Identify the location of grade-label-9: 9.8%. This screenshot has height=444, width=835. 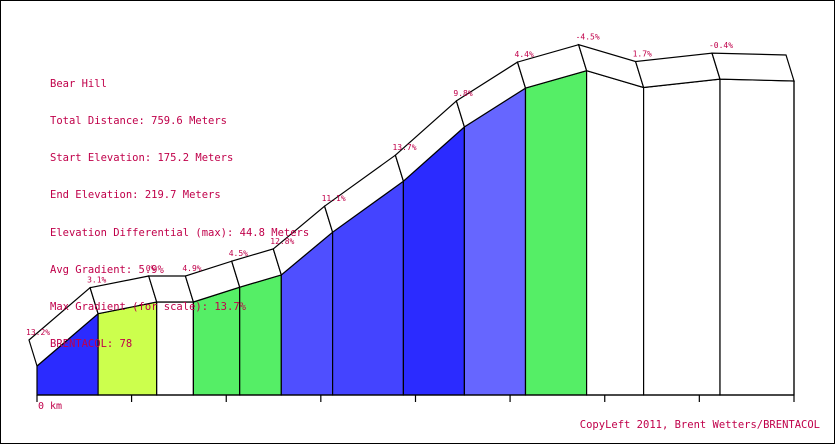
(462, 93).